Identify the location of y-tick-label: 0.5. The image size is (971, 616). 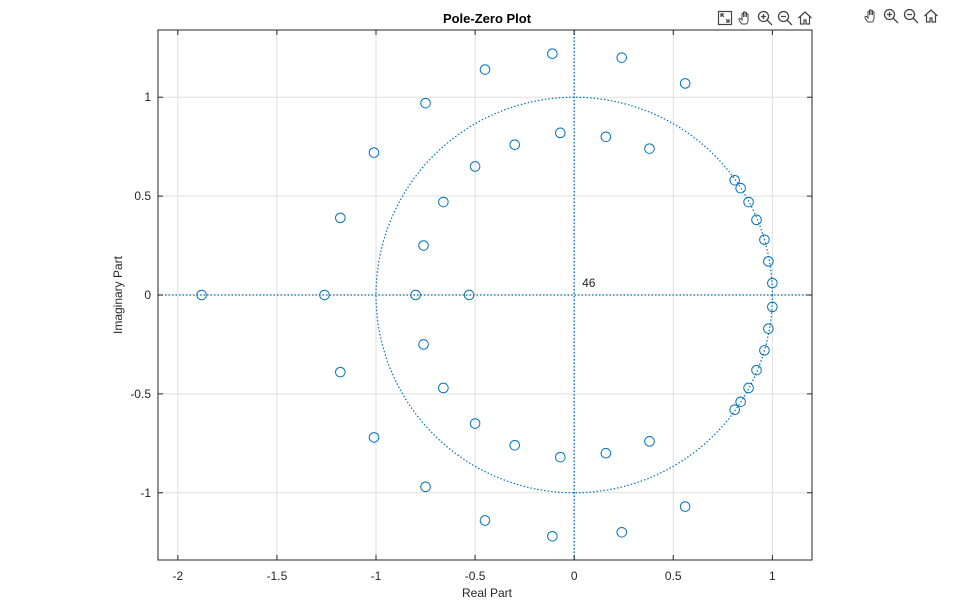
(142, 196).